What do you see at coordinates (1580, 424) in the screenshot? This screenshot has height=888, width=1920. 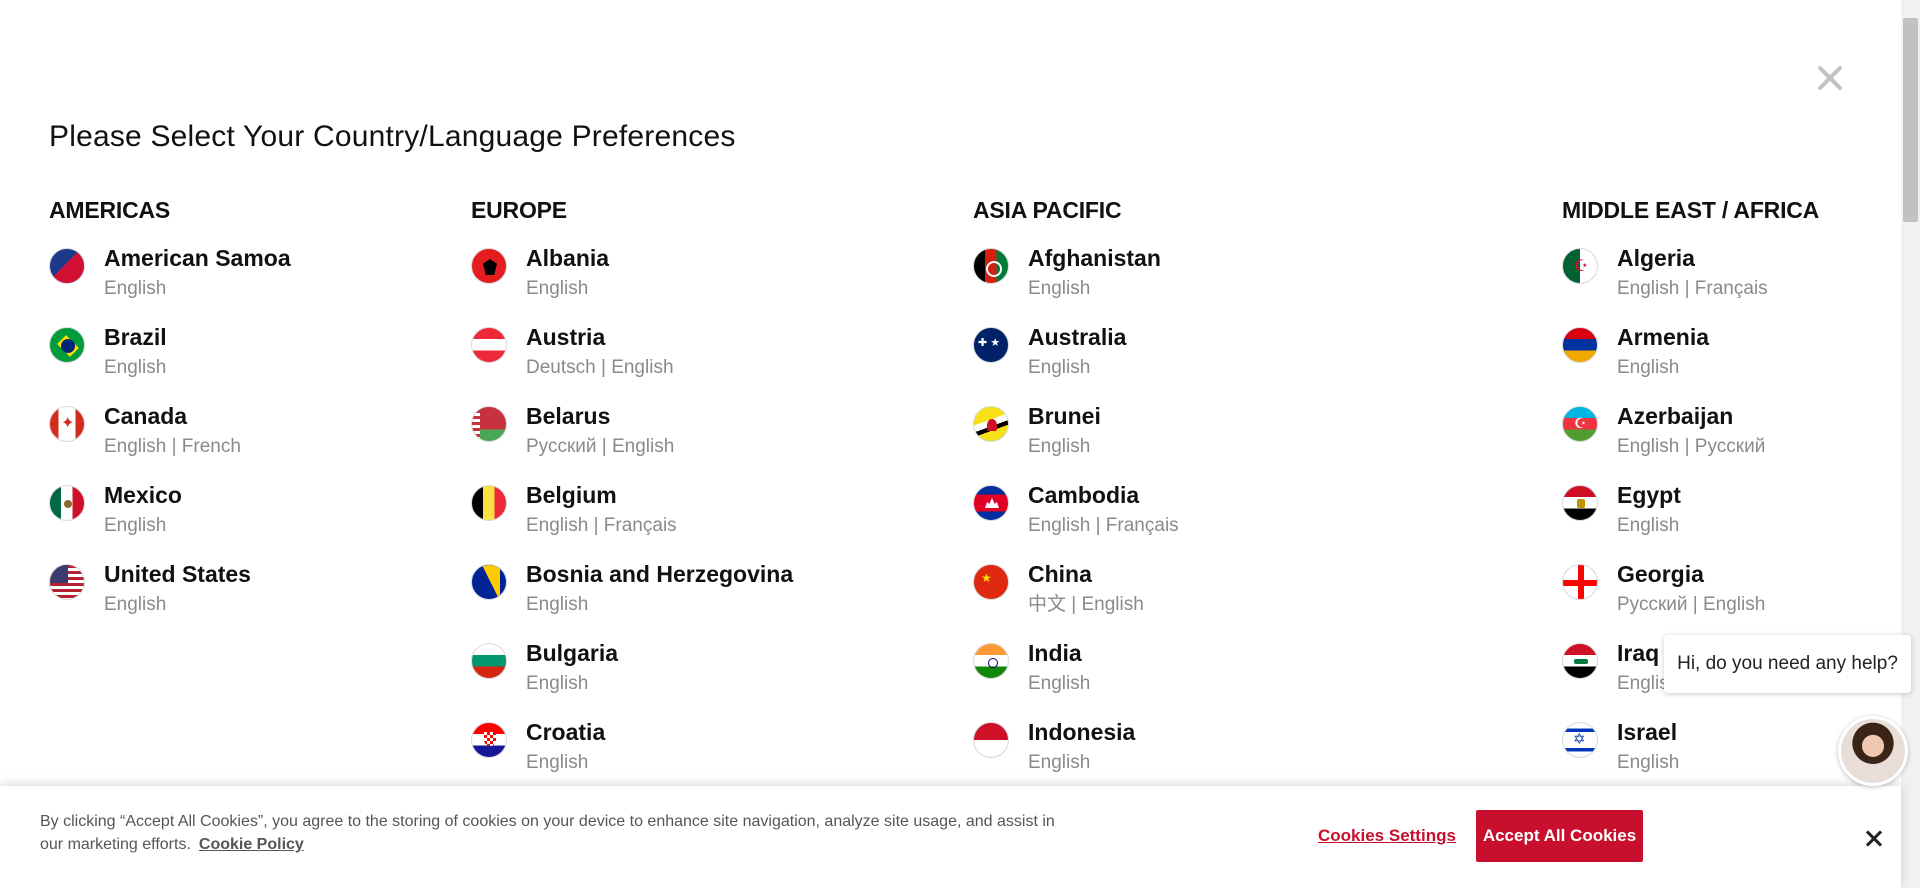 I see `azerbaijan-flag-icon` at bounding box center [1580, 424].